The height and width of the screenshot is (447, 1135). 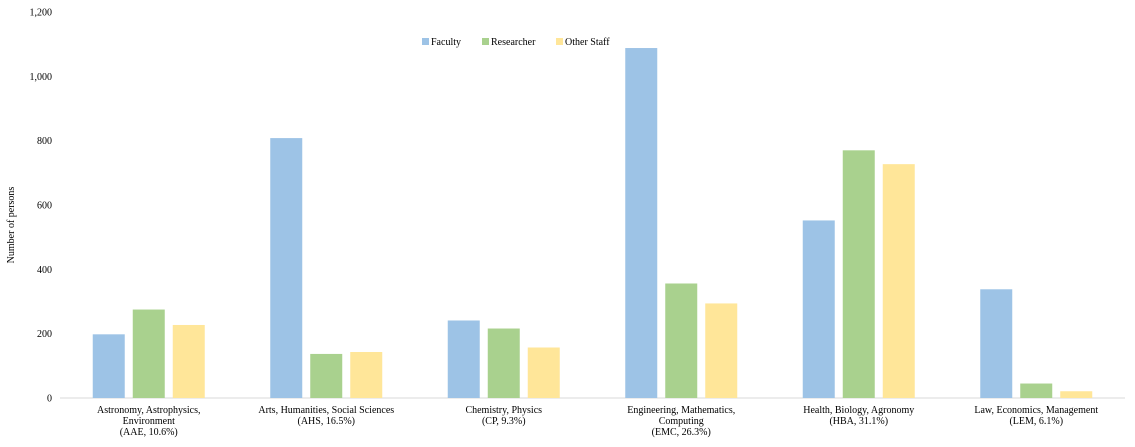 I want to click on legend-label: Researcher, so click(x=513, y=42).